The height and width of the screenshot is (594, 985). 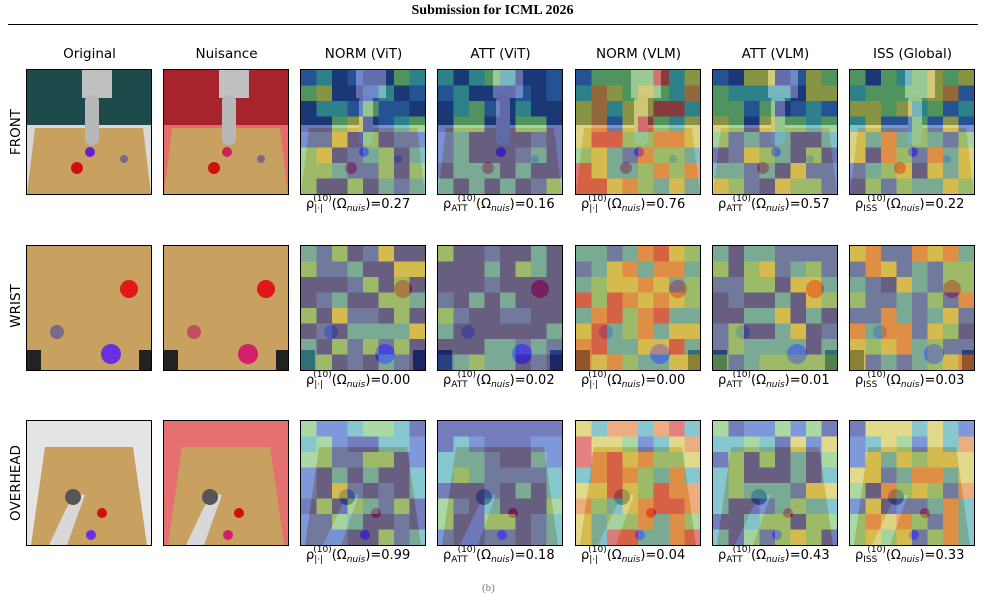 I want to click on metric-front-att-vlm: ρATT(10)(Ωnuis)=0.57, so click(x=774, y=204).